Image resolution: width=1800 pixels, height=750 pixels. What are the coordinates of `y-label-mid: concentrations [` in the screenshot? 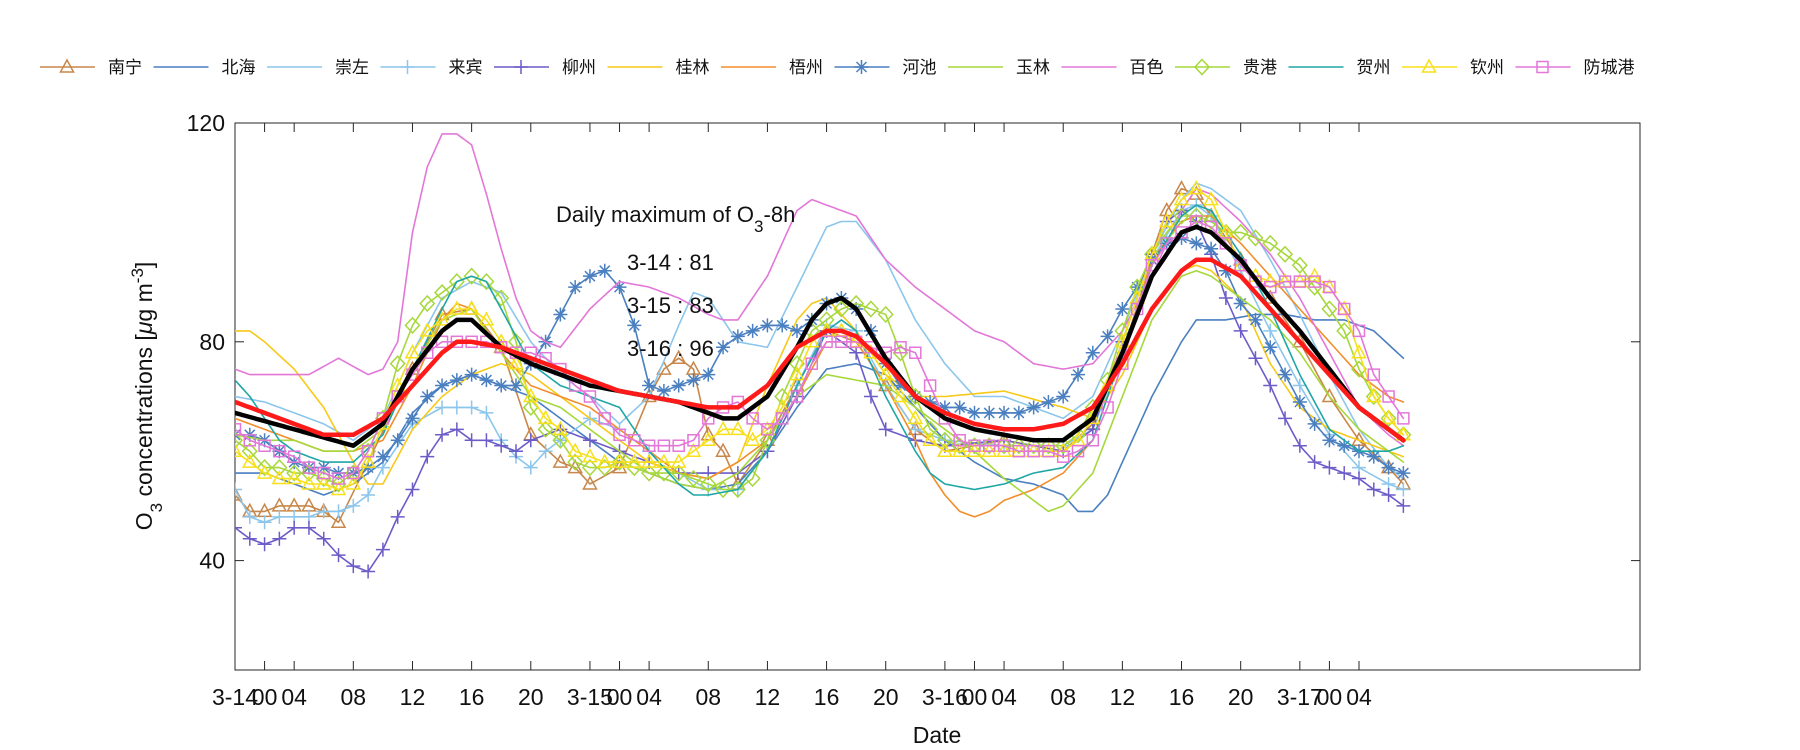 It's located at (144, 418).